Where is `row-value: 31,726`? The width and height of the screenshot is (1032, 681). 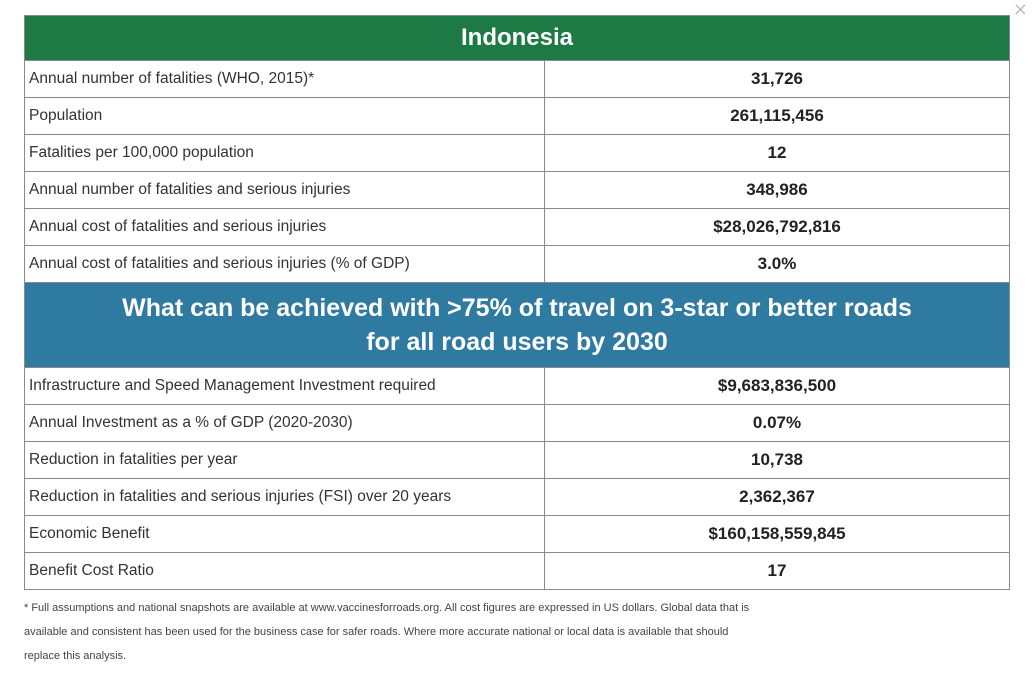
row-value: 31,726 is located at coordinates (777, 79).